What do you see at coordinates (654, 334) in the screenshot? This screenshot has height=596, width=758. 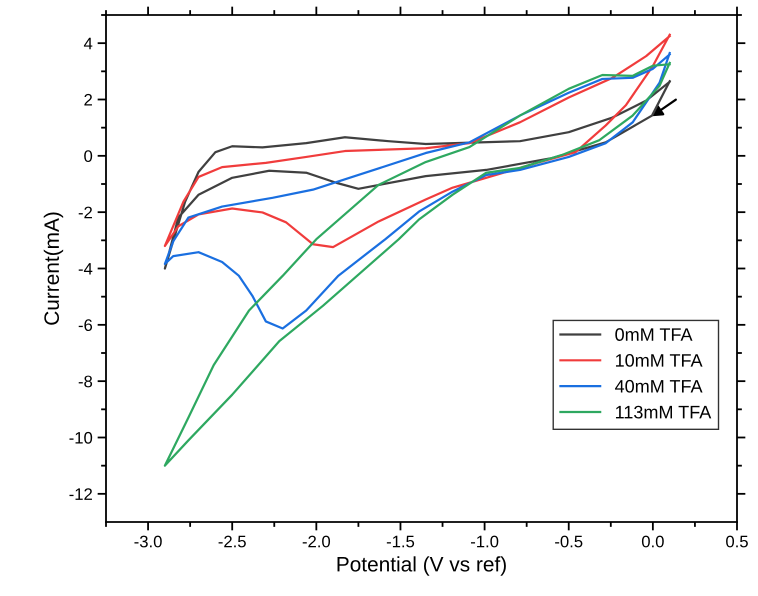 I see `legend-label: 0mM TFA` at bounding box center [654, 334].